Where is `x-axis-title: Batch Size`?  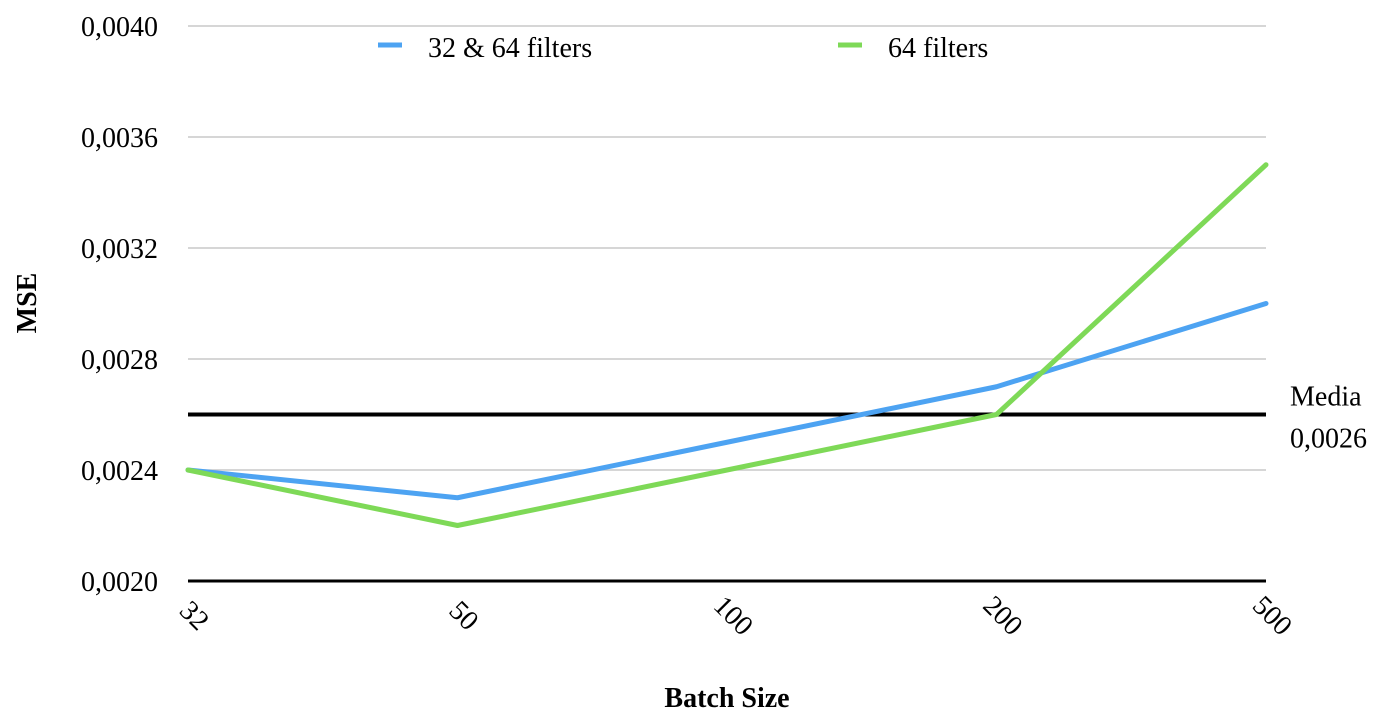 x-axis-title: Batch Size is located at coordinates (726, 698).